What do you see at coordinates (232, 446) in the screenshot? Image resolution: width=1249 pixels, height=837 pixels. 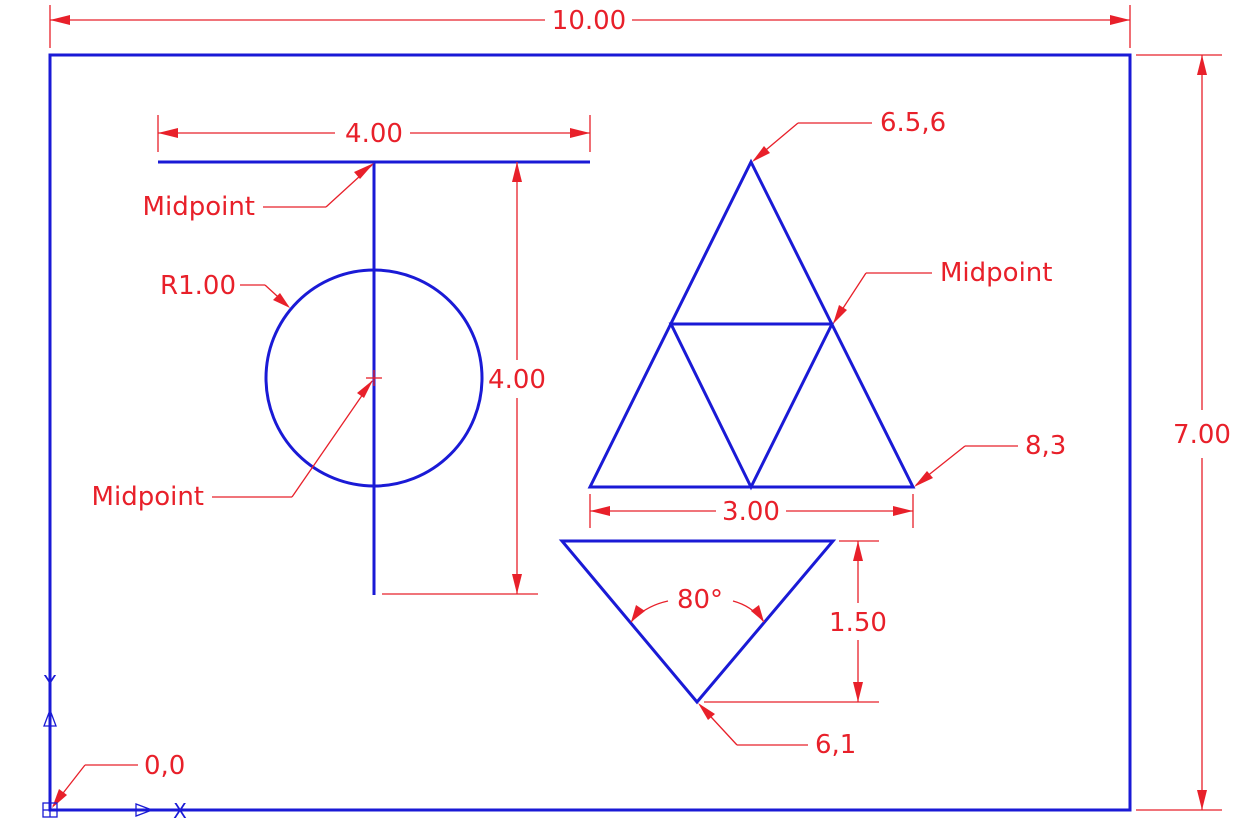 I see `leader-midpoint-center: Midpoint` at bounding box center [232, 446].